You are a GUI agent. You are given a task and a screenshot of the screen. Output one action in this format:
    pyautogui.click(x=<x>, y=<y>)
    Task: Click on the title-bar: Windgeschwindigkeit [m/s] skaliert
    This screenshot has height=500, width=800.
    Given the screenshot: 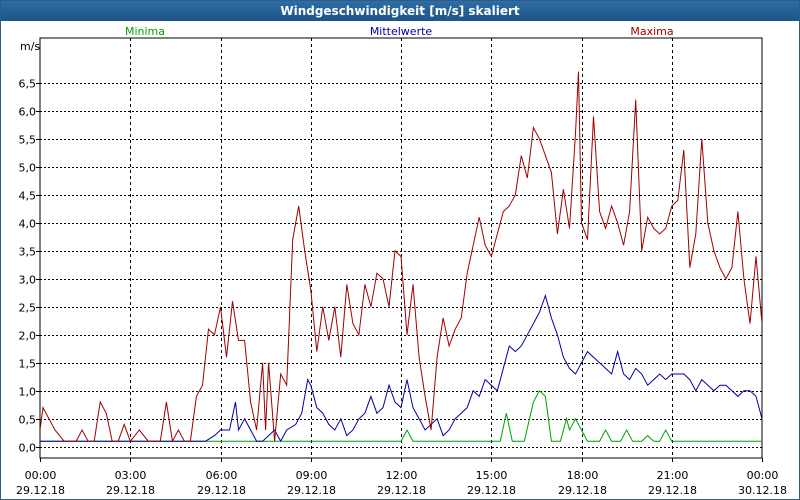 What is the action you would take?
    pyautogui.click(x=400, y=11)
    